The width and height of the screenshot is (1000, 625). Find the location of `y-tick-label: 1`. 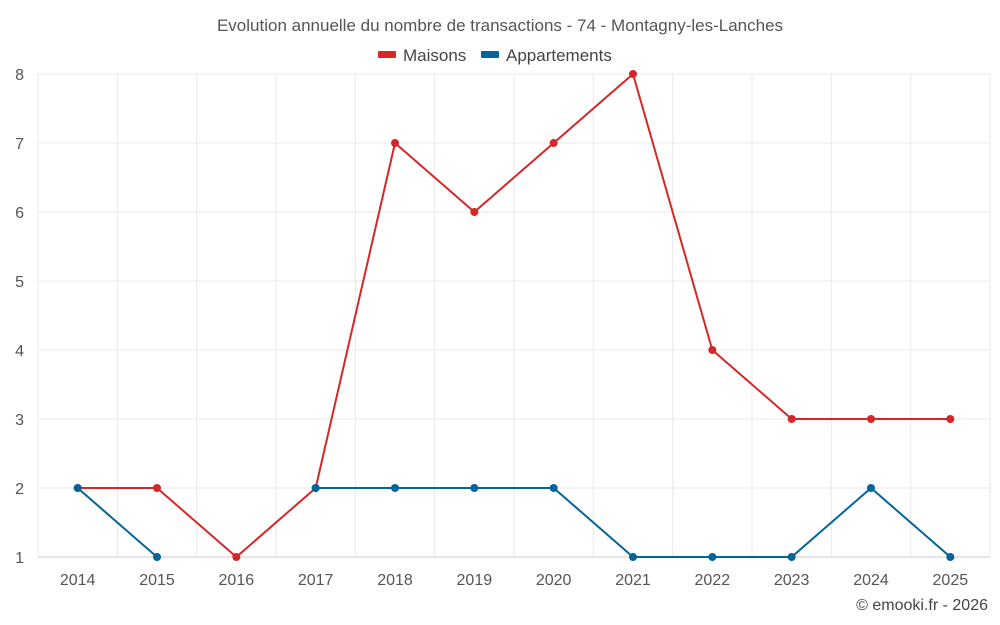

y-tick-label: 1 is located at coordinates (19, 558).